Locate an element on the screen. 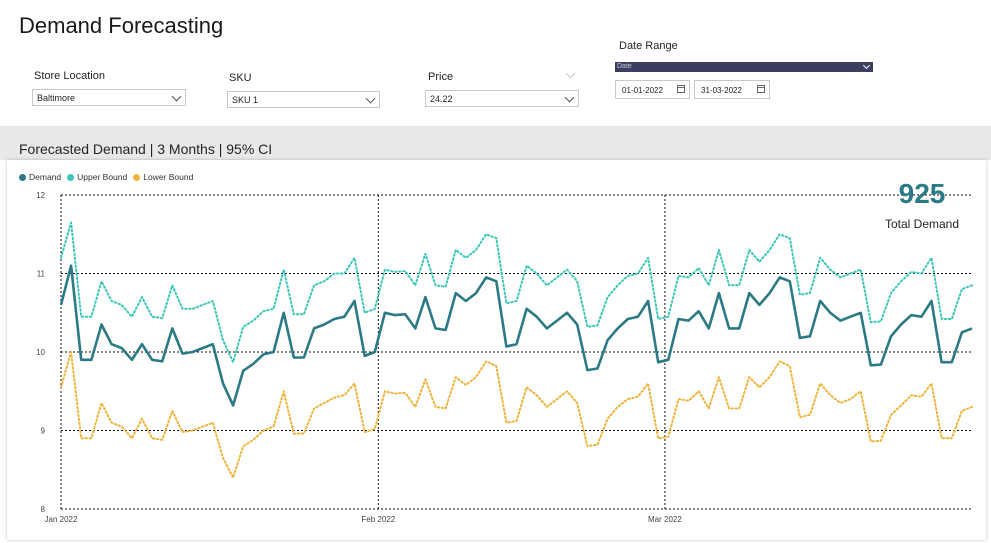 The height and width of the screenshot is (543, 991). store-location-label: Store Location is located at coordinates (69, 76).